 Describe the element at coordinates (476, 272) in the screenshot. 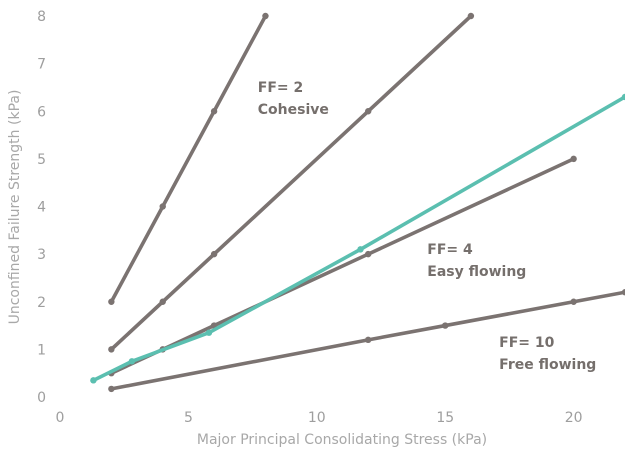

I see `annotation-line: Easy flowing` at that location.